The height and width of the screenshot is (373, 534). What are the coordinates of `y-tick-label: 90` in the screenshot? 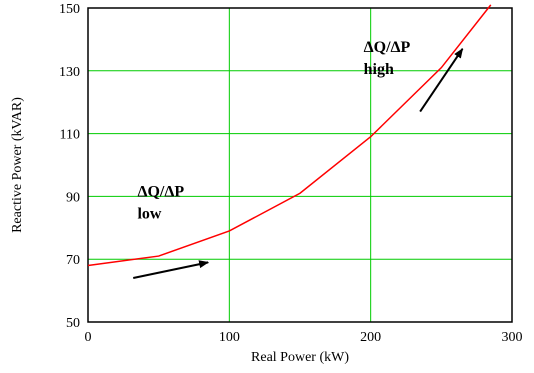 It's located at (73, 197).